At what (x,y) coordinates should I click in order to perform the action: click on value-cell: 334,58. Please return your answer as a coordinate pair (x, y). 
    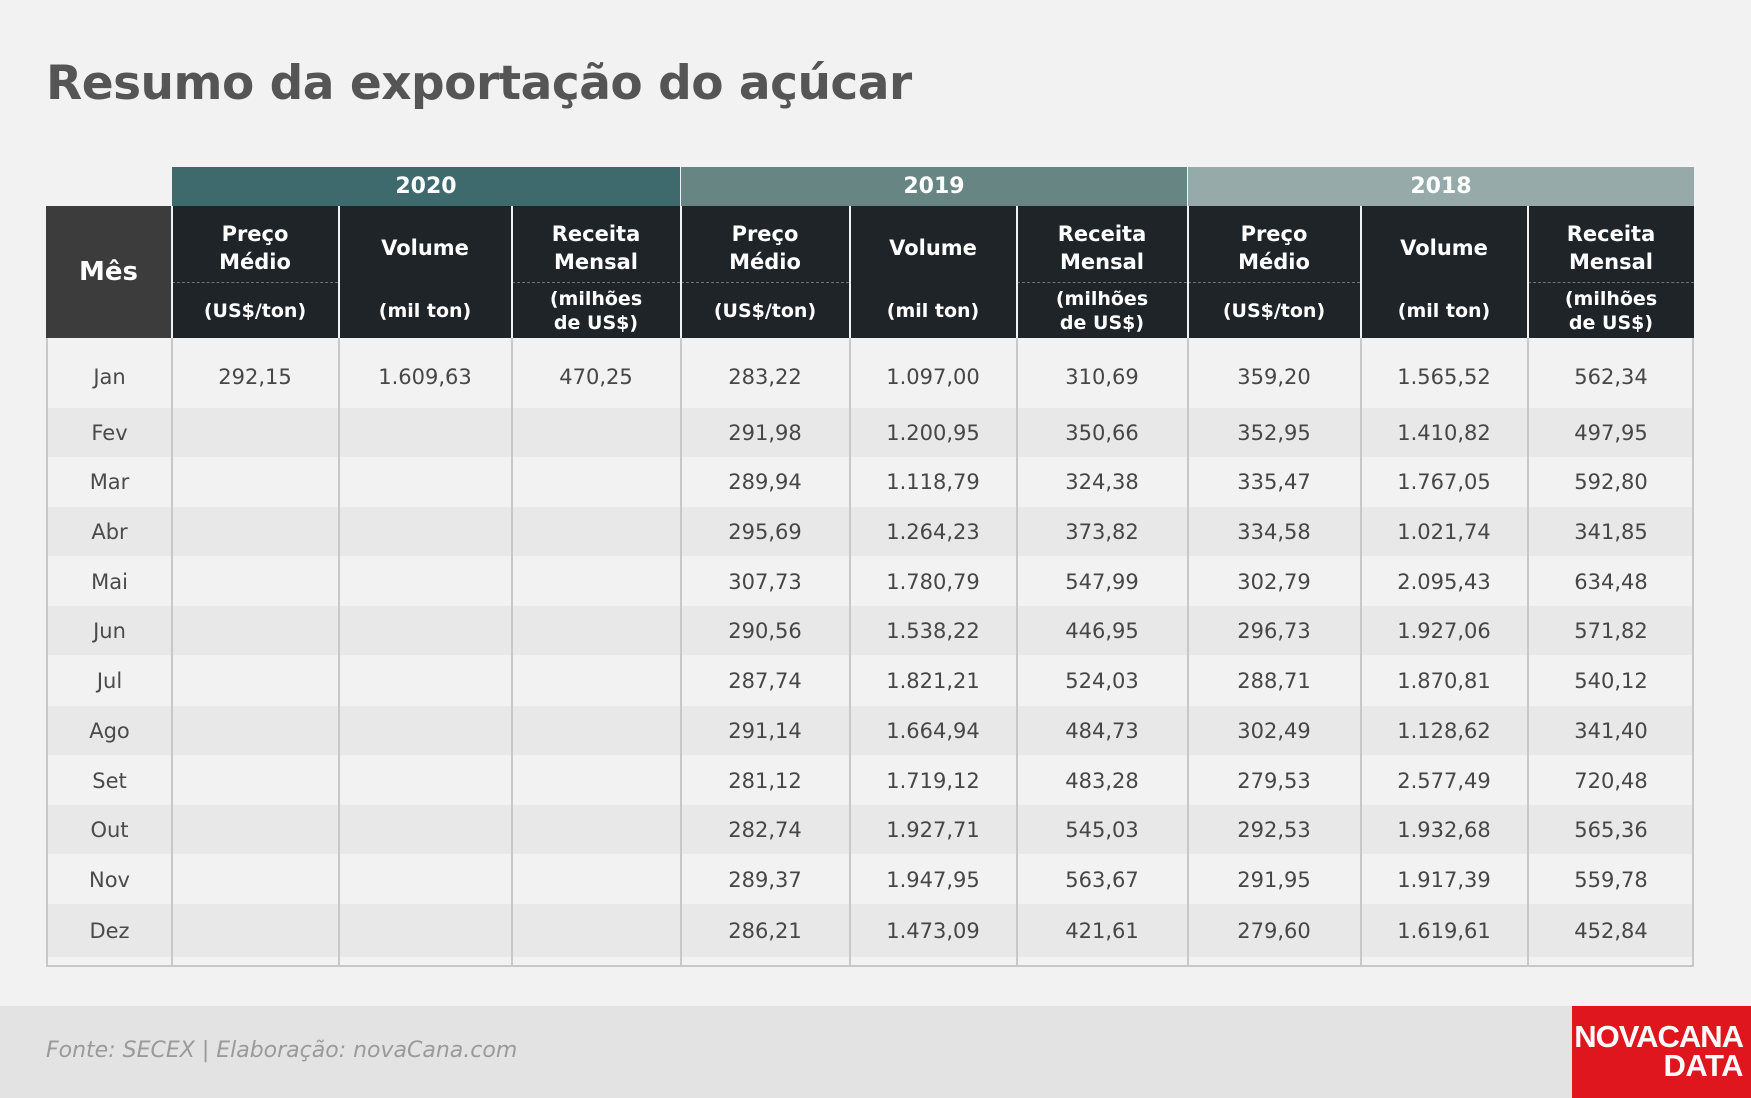
    Looking at the image, I should click on (1274, 531).